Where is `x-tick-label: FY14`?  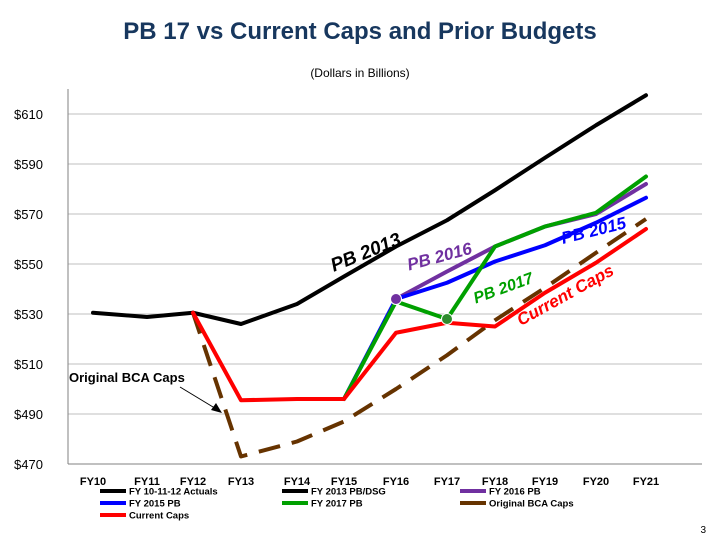
x-tick-label: FY14 is located at coordinates (297, 482).